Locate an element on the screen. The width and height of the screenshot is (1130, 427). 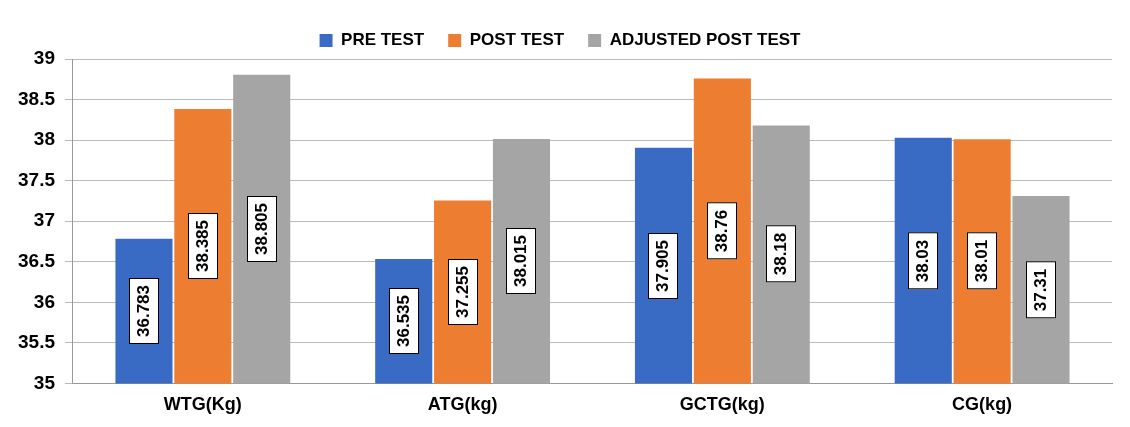
y-tick-label: 37.5 is located at coordinates (37, 179).